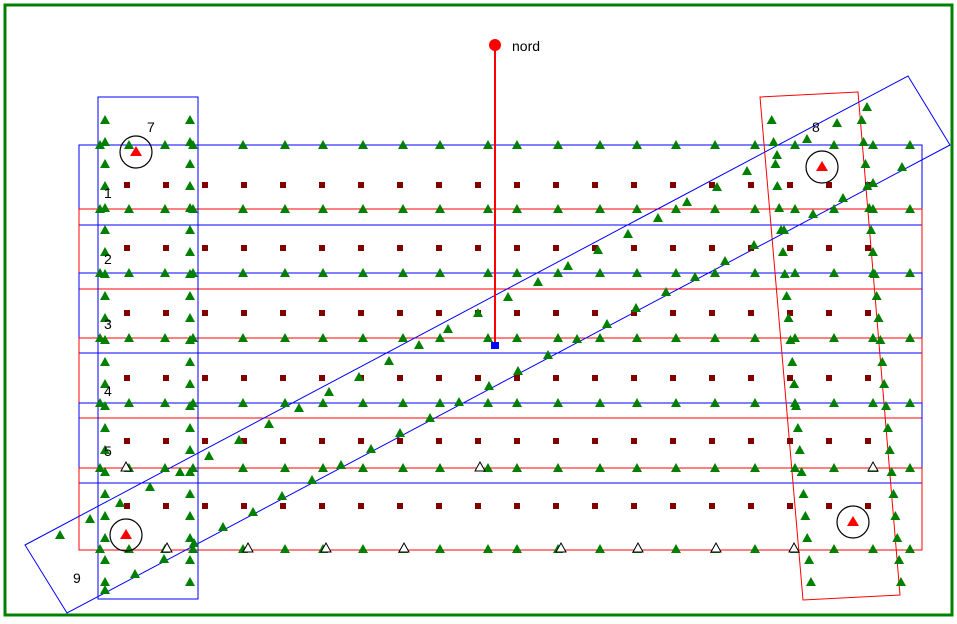  I want to click on strip-label-3: 3, so click(108, 324).